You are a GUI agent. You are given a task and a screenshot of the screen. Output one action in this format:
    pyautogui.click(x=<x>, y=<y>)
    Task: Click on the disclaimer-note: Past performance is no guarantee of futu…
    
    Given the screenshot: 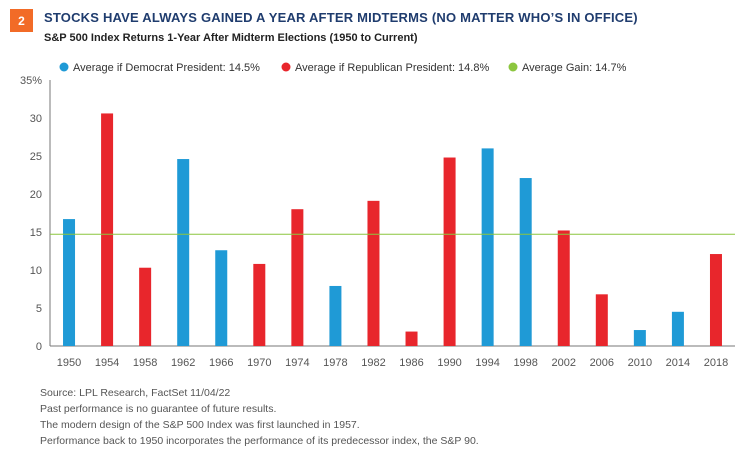 What is the action you would take?
    pyautogui.click(x=158, y=409)
    